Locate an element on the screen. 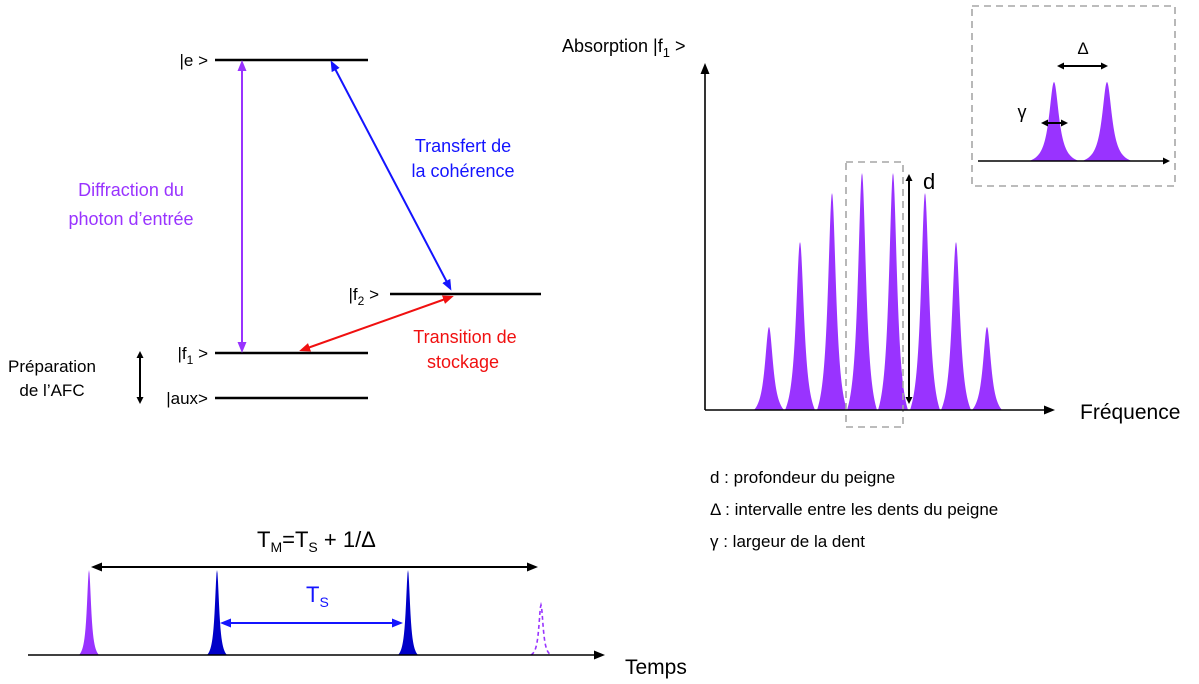 Image resolution: width=1199 pixels, height=684 pixels. coherence-transfer-arrow is located at coordinates (391, 175).